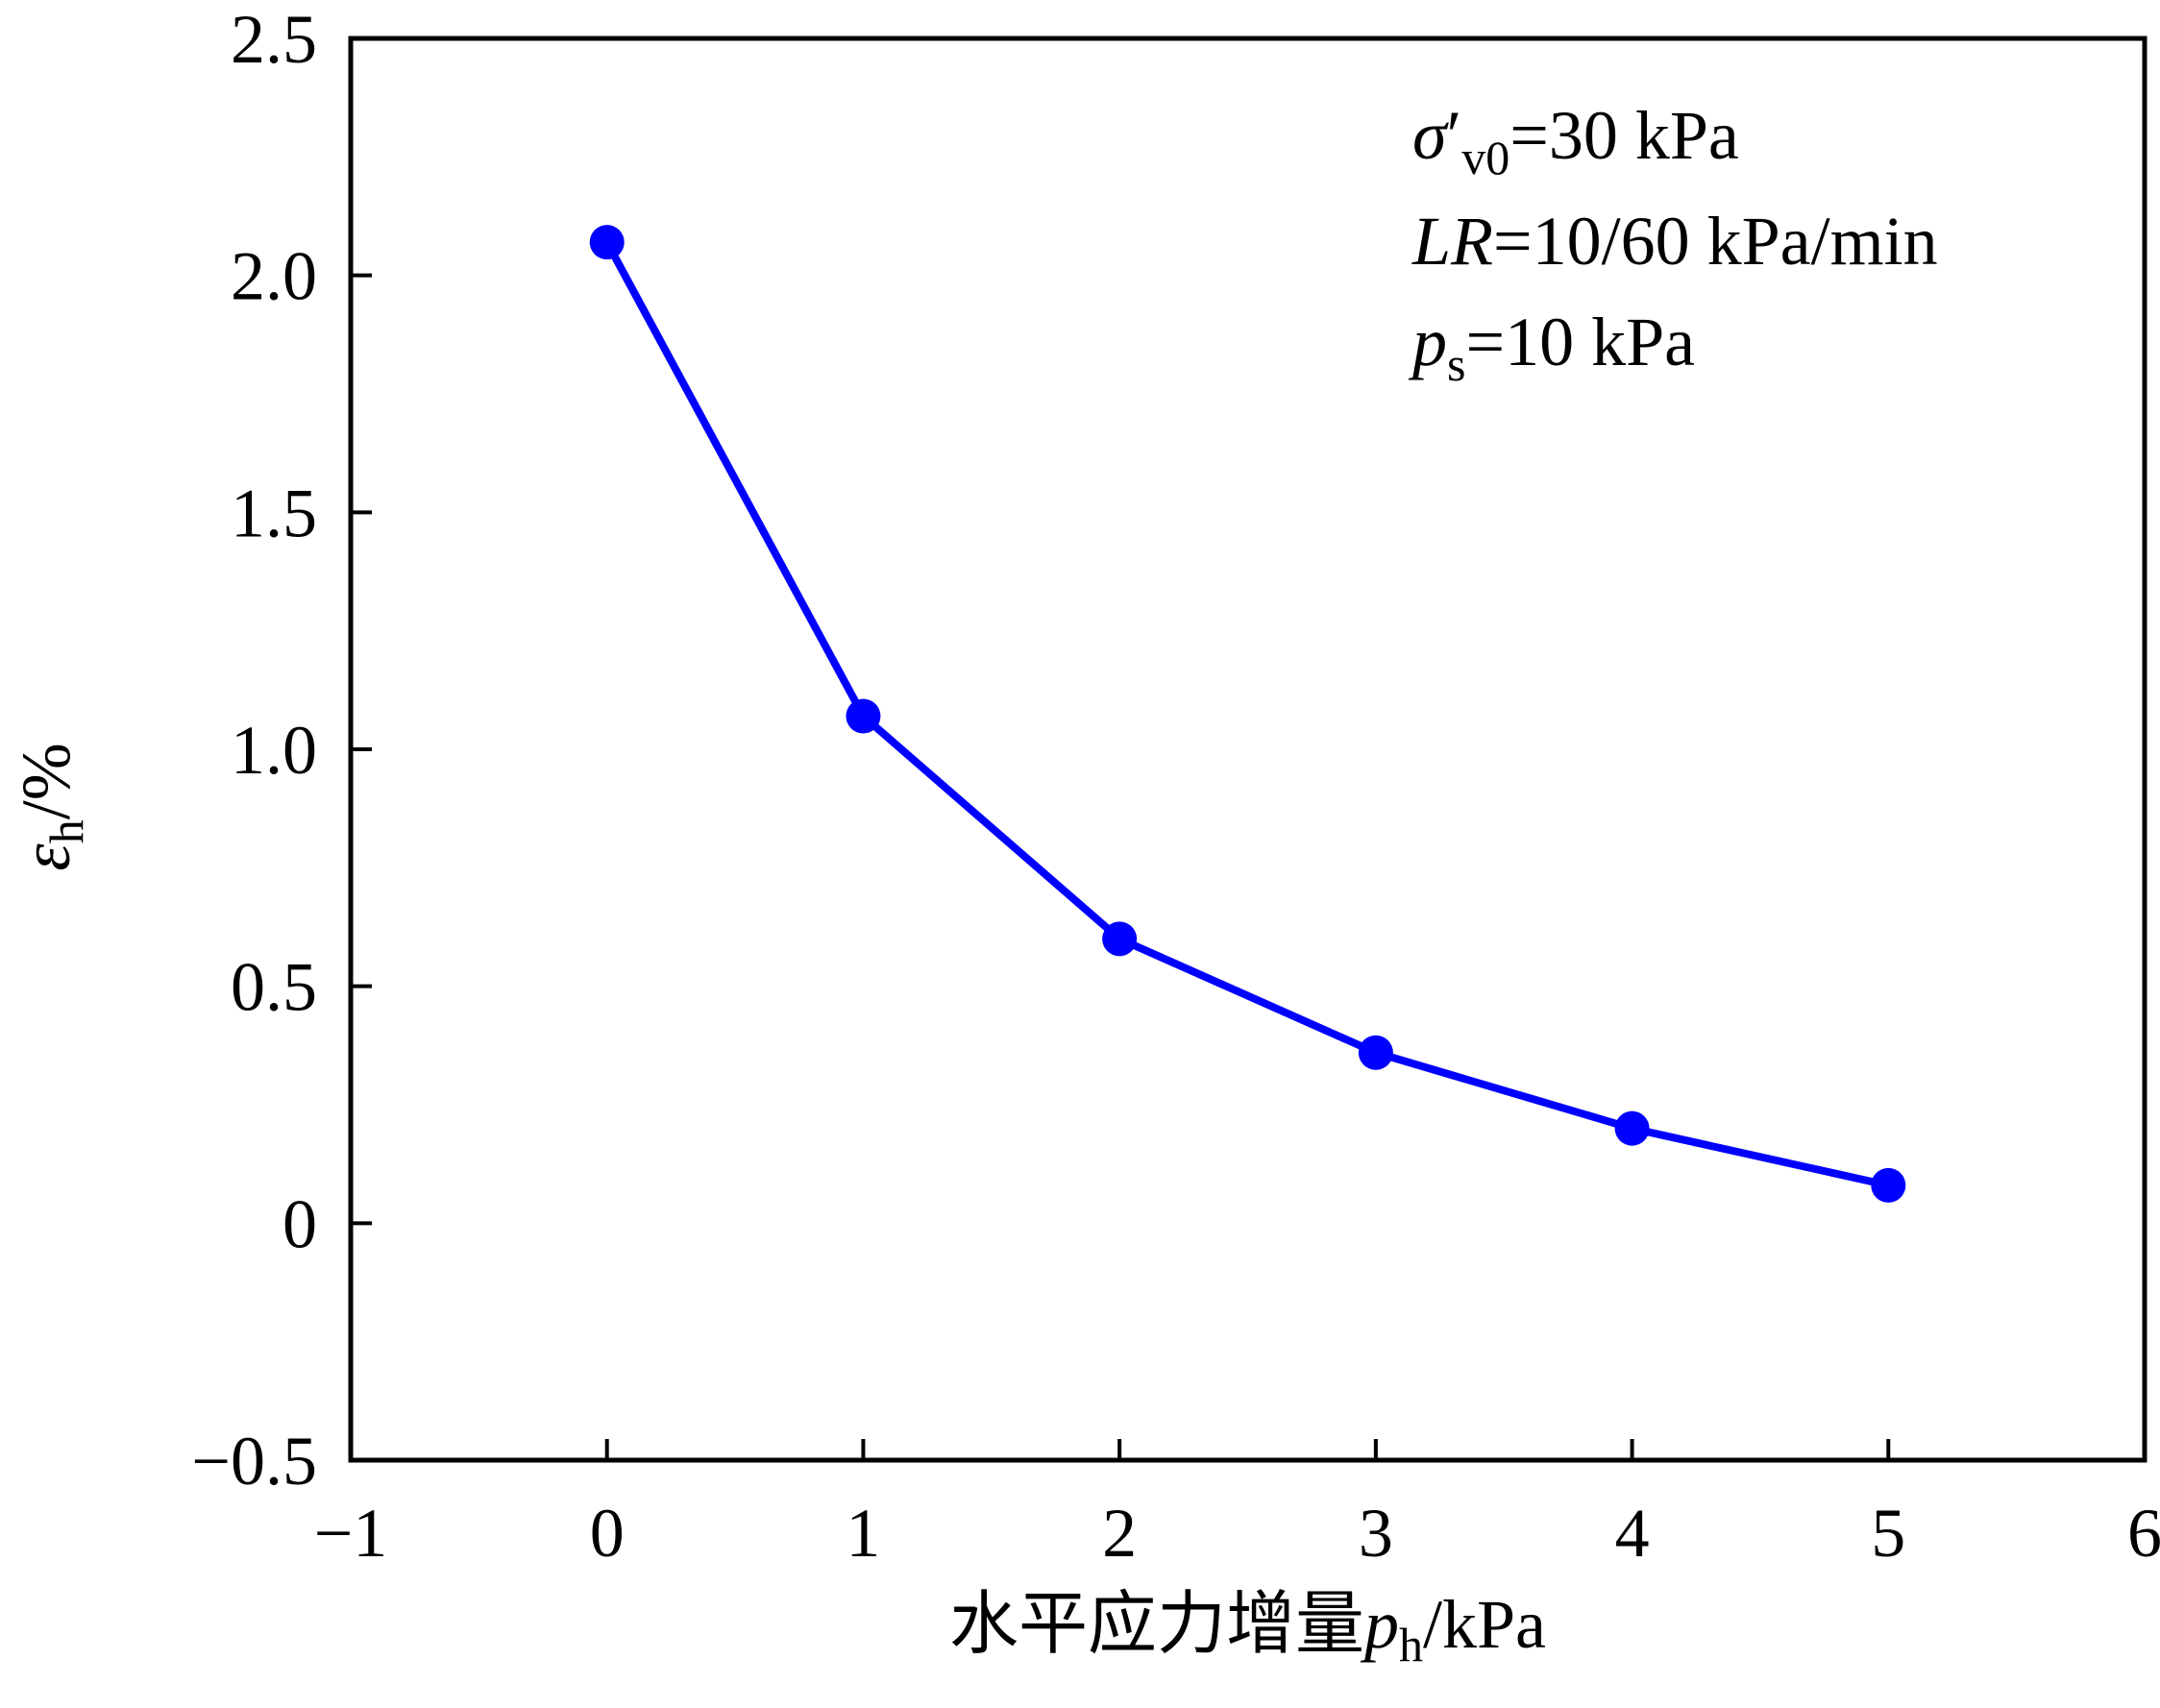 The width and height of the screenshot is (2160, 1708). What do you see at coordinates (1411, 1644) in the screenshot?
I see `x-axis-title-subscript: h` at bounding box center [1411, 1644].